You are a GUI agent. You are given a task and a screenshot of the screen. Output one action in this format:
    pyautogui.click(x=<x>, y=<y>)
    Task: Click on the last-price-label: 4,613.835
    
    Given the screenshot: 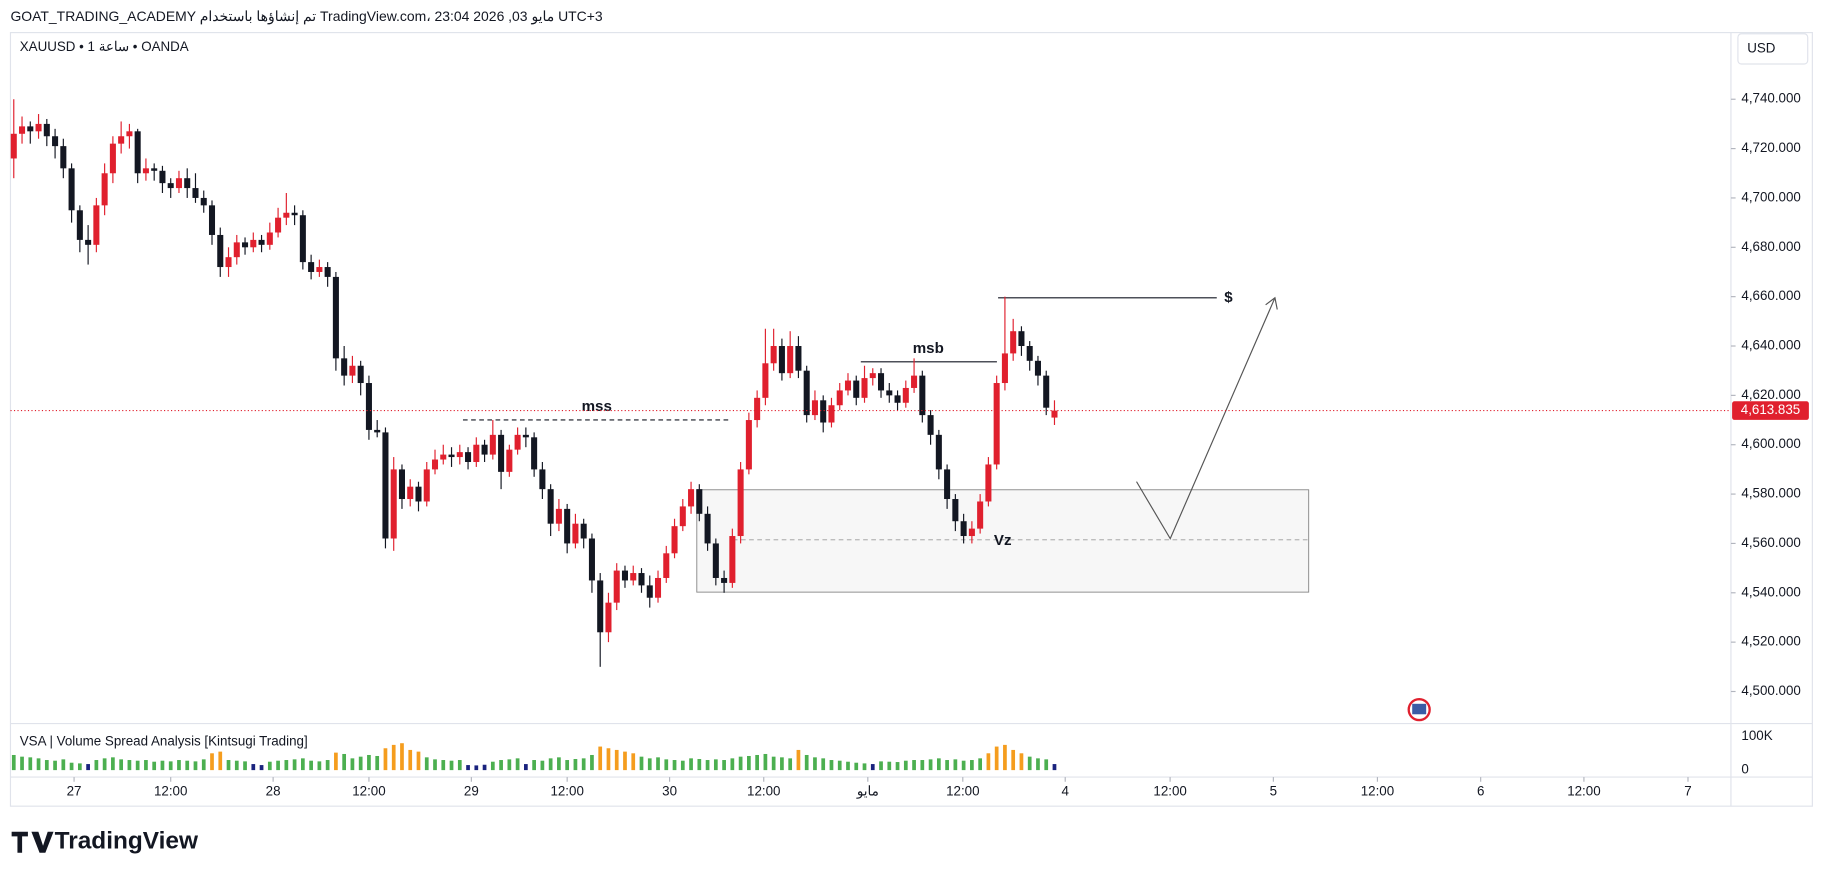 What is the action you would take?
    pyautogui.click(x=1770, y=409)
    